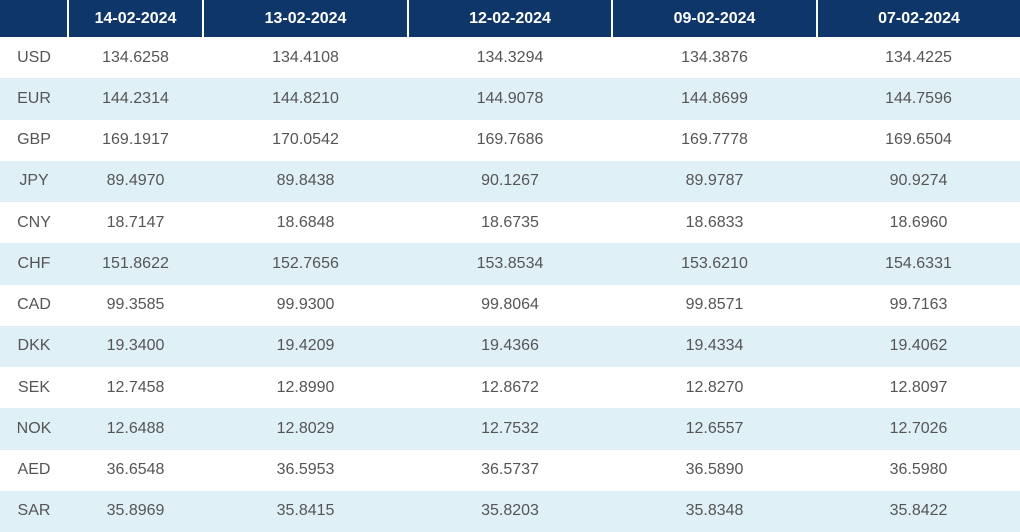 This screenshot has height=532, width=1020. What do you see at coordinates (305, 387) in the screenshot?
I see `rate-cell: 12.8990` at bounding box center [305, 387].